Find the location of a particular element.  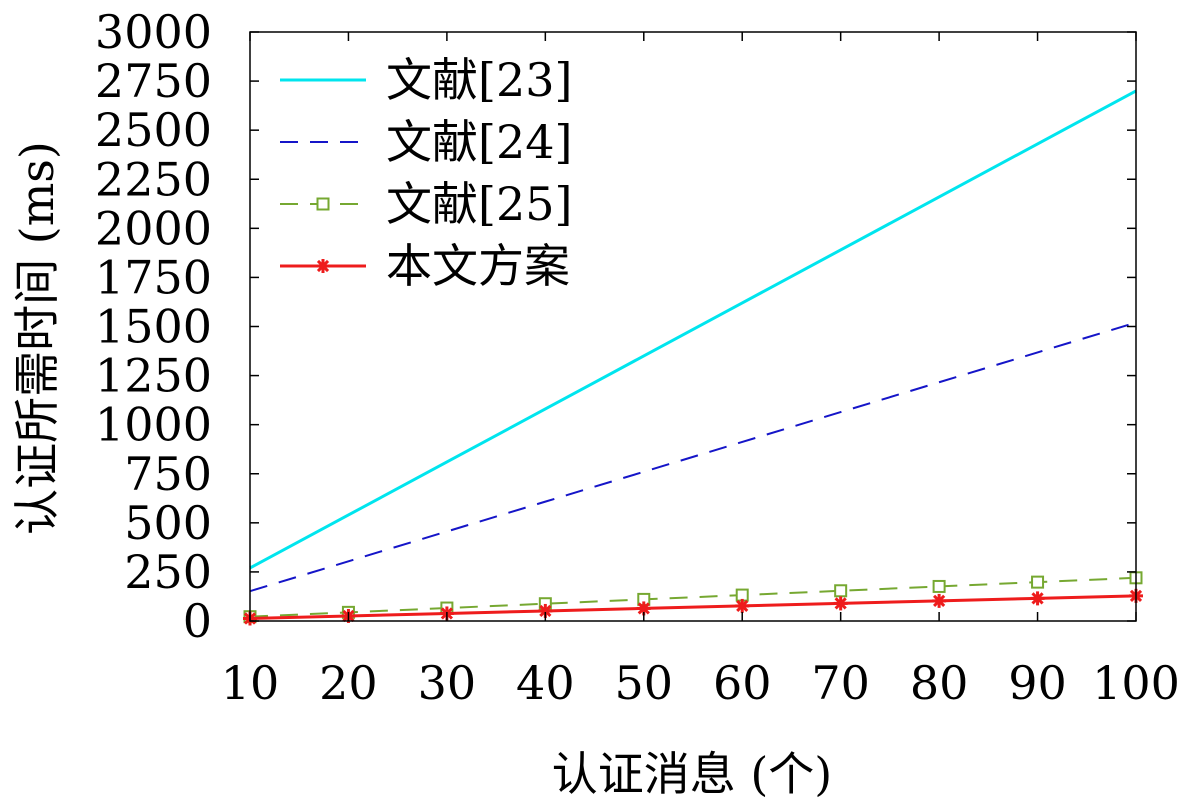

x-tick-label: 20 is located at coordinates (348, 683).